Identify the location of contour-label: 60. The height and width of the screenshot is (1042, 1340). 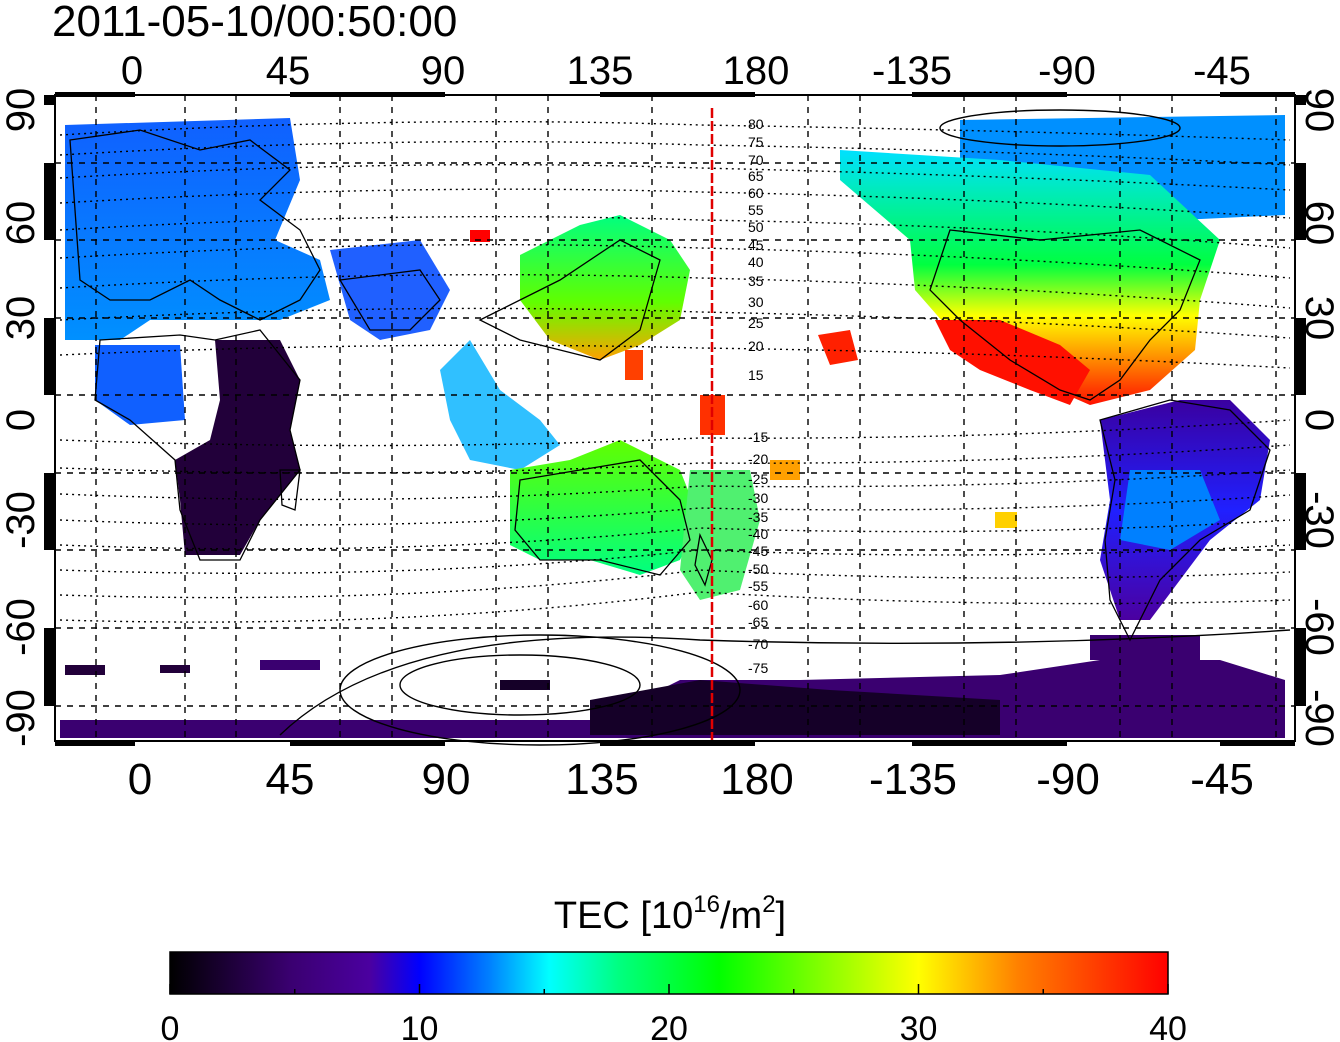
(756, 193).